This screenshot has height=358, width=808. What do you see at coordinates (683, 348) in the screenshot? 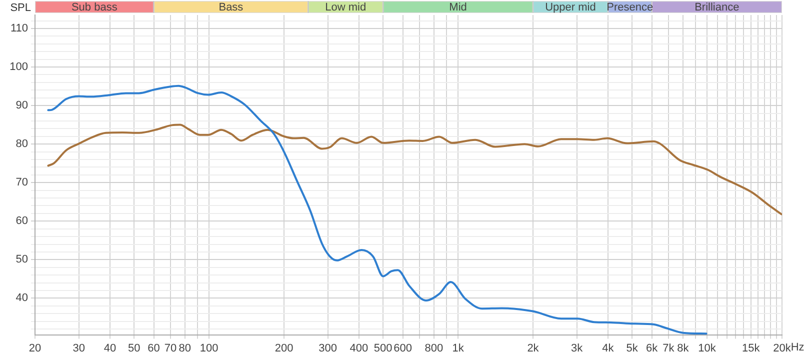
I see `x-tick-label: 8k` at bounding box center [683, 348].